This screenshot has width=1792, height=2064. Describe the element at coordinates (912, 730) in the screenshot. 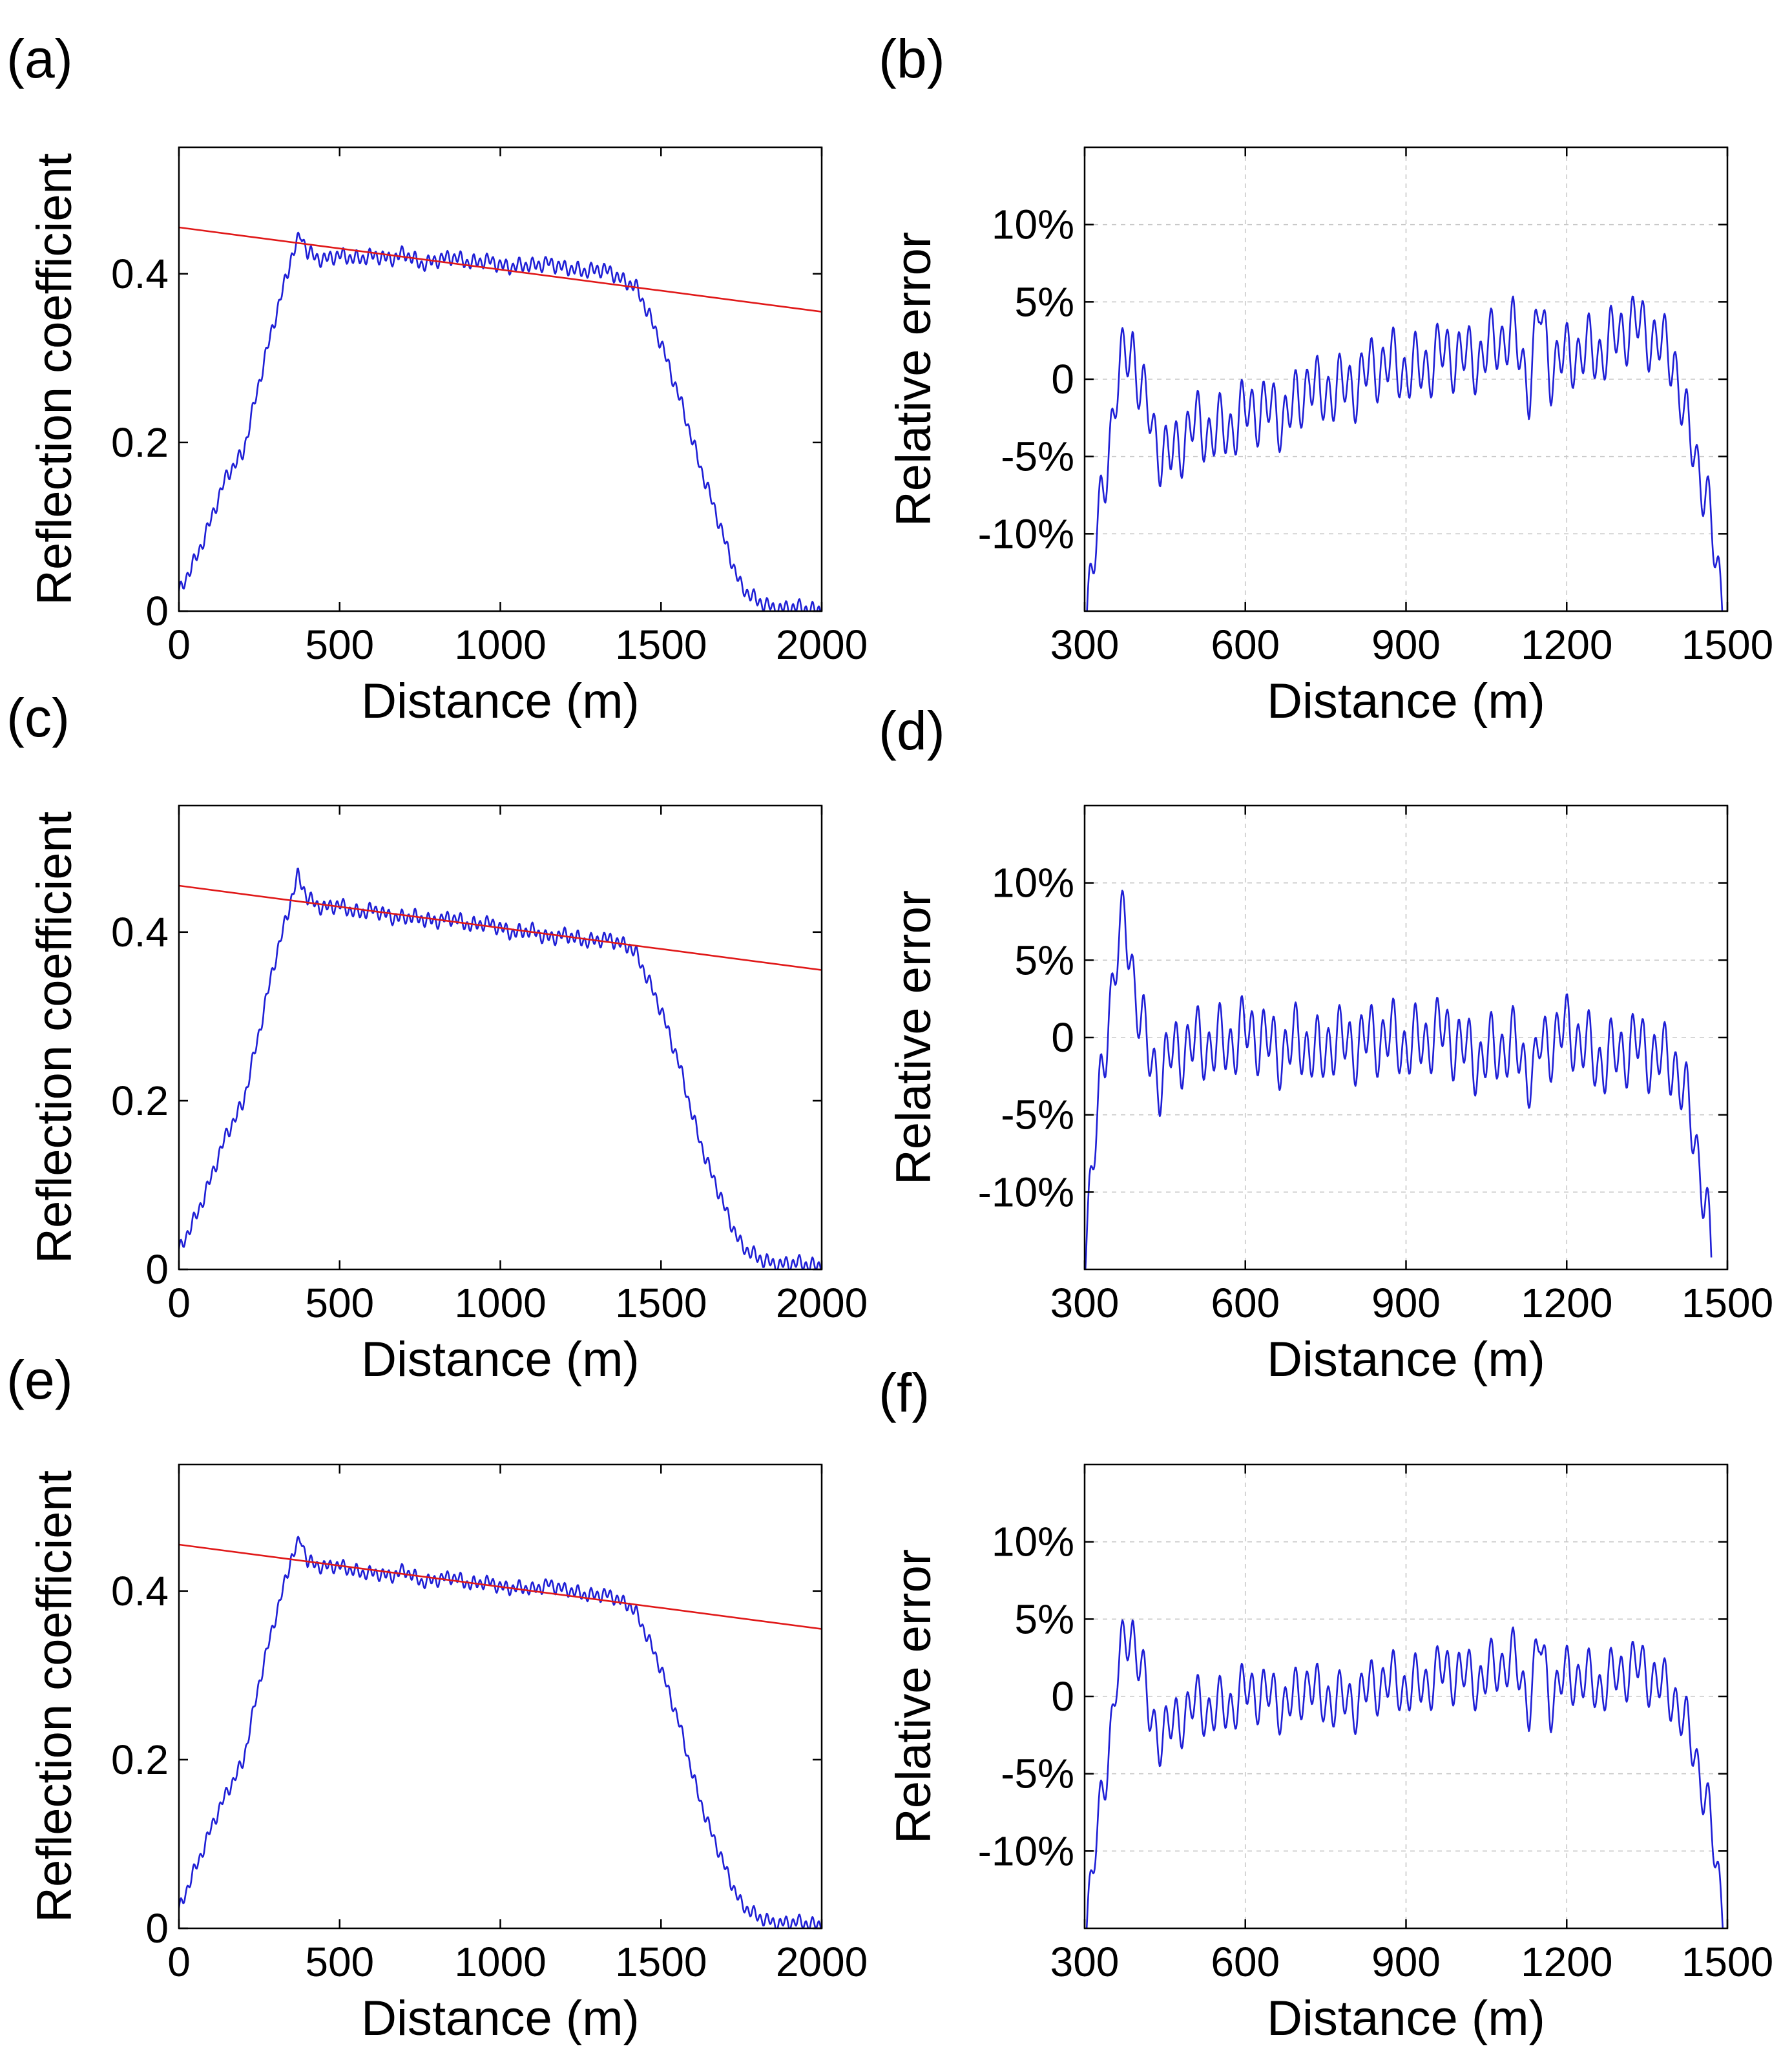

I see `panel-label: (d)` at that location.